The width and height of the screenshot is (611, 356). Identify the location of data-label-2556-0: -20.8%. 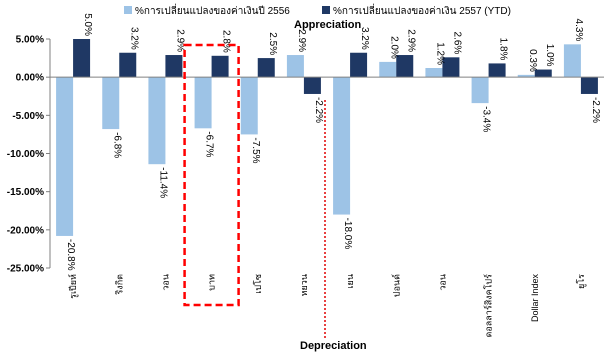
(70, 255).